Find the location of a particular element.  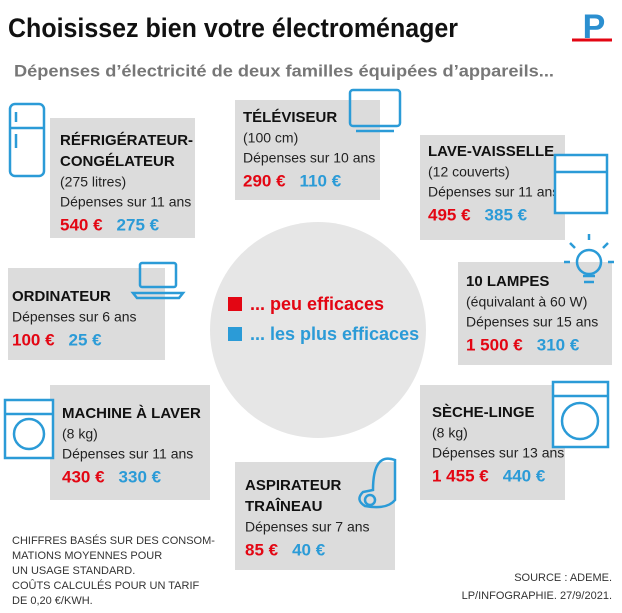

cost-low: 310 € is located at coordinates (558, 344).